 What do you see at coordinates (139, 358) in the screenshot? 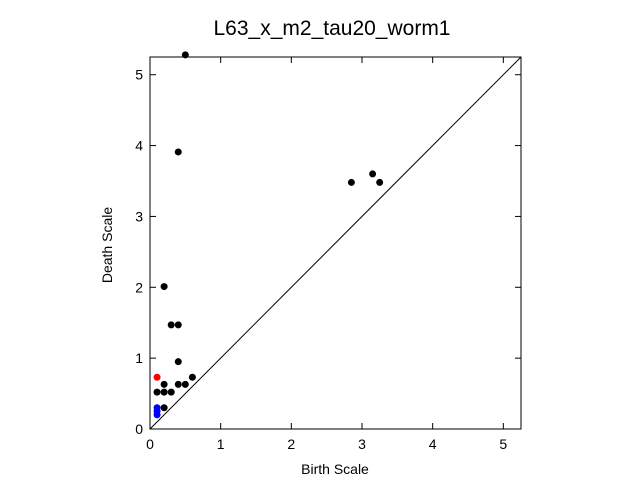
I see `y-tick-label-1: 1` at bounding box center [139, 358].